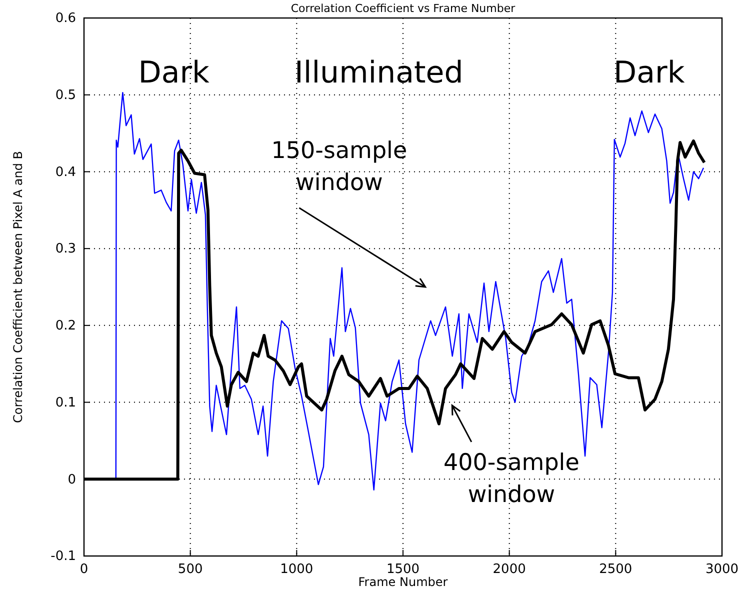 This screenshot has width=745, height=592. What do you see at coordinates (403, 582) in the screenshot?
I see `x-axis-title: Frame Number` at bounding box center [403, 582].